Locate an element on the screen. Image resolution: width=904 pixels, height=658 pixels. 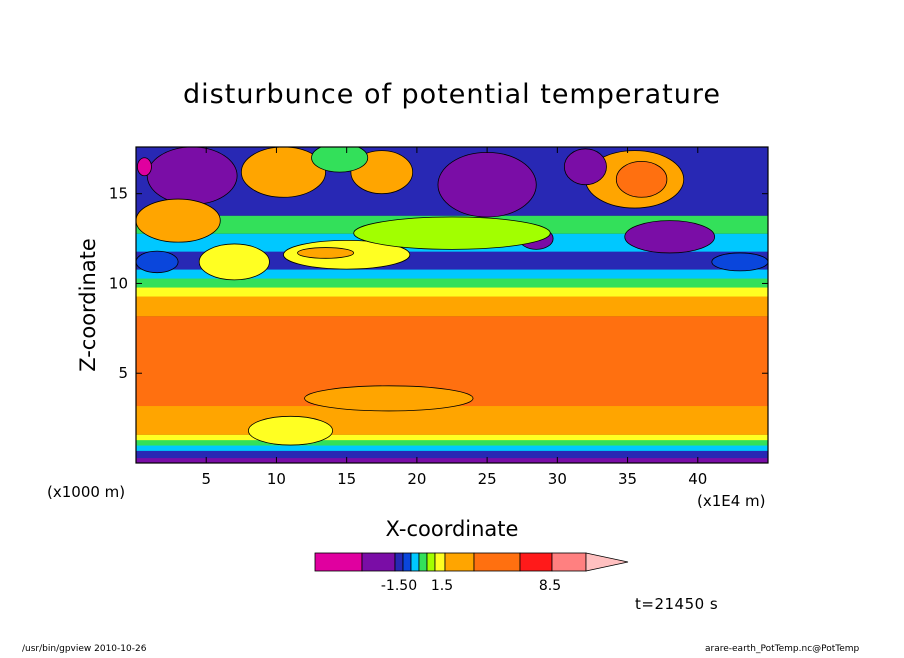
x-tick-label-2: 10 is located at coordinates (276, 479).